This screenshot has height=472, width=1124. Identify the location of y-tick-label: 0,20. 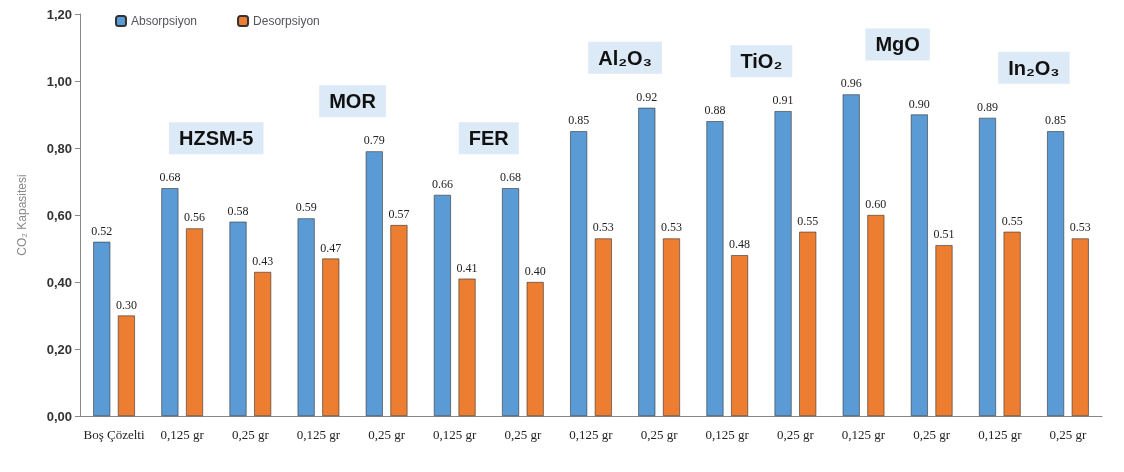
(59, 349).